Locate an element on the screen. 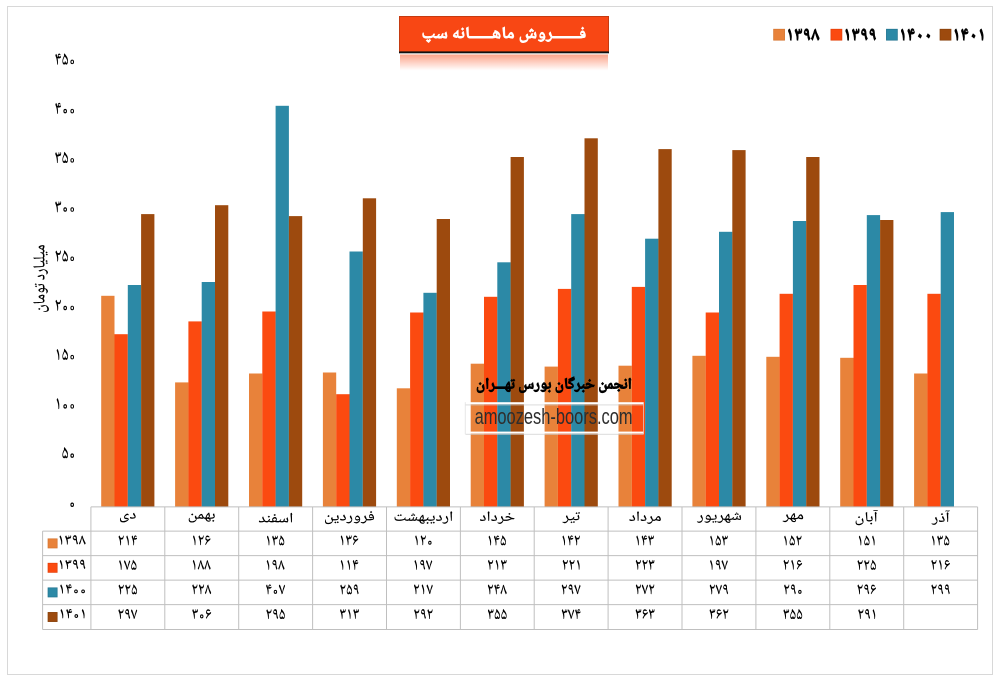 This screenshot has width=1000, height=686. svg-text: amoozesh-boors.com is located at coordinates (554, 416).